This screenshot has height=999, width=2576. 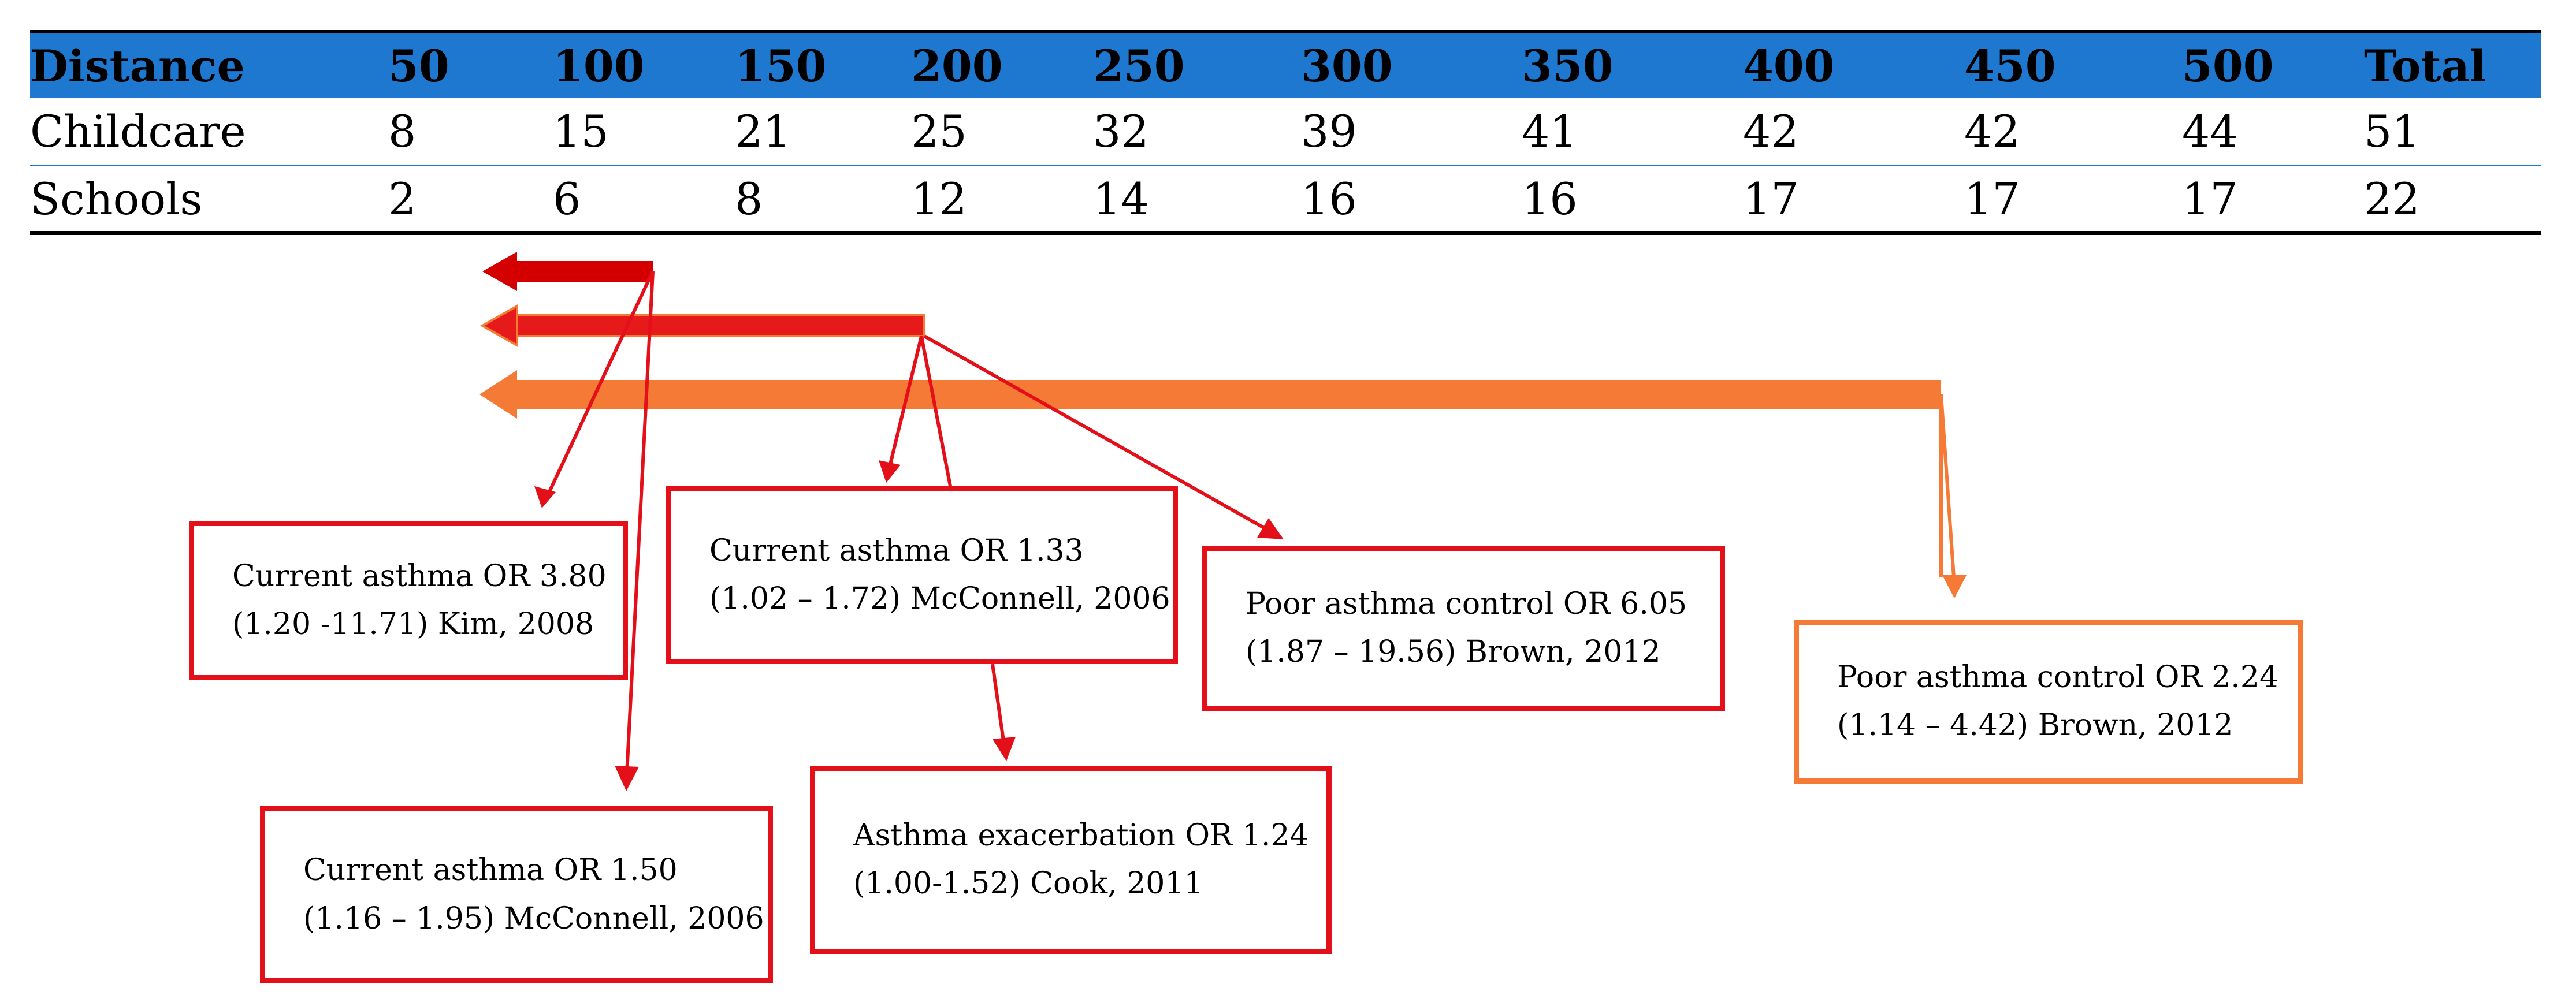 What do you see at coordinates (413, 624) in the screenshot?
I see `finding-box-line2: (1.20 -11.71) Kim, 2008` at bounding box center [413, 624].